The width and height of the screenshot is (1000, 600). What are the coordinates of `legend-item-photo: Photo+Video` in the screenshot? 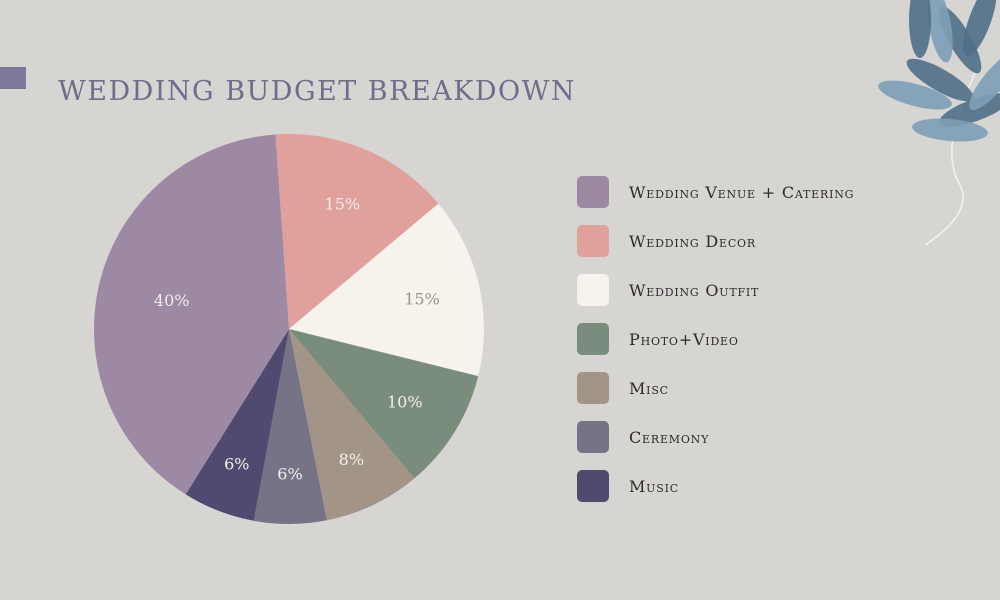 It's located at (715, 339).